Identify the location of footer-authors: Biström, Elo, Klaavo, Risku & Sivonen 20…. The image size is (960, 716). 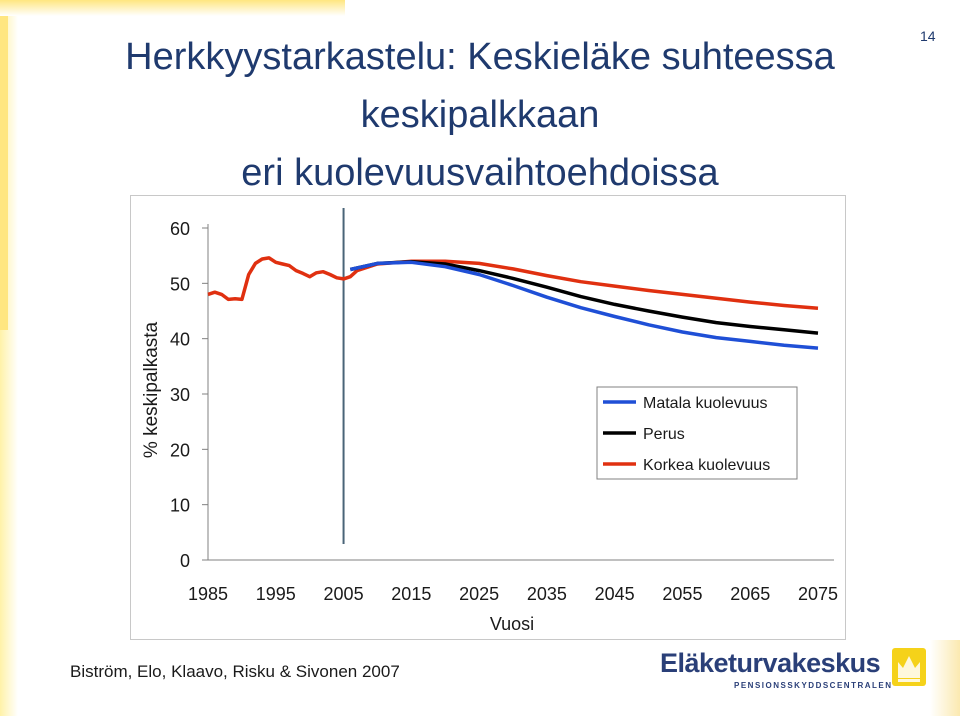
(235, 671).